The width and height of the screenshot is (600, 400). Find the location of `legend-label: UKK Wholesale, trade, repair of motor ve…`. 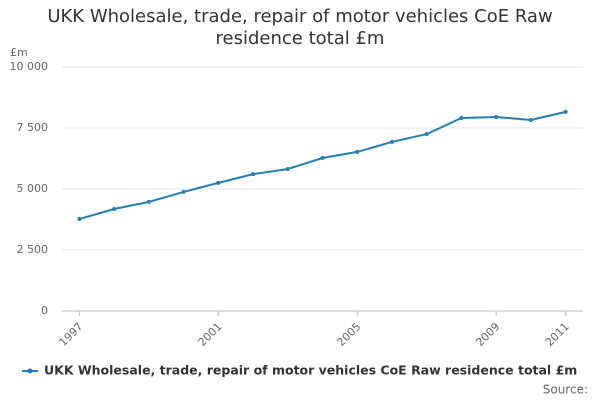

legend-label: UKK Wholesale, trade, repair of motor ve… is located at coordinates (310, 370).